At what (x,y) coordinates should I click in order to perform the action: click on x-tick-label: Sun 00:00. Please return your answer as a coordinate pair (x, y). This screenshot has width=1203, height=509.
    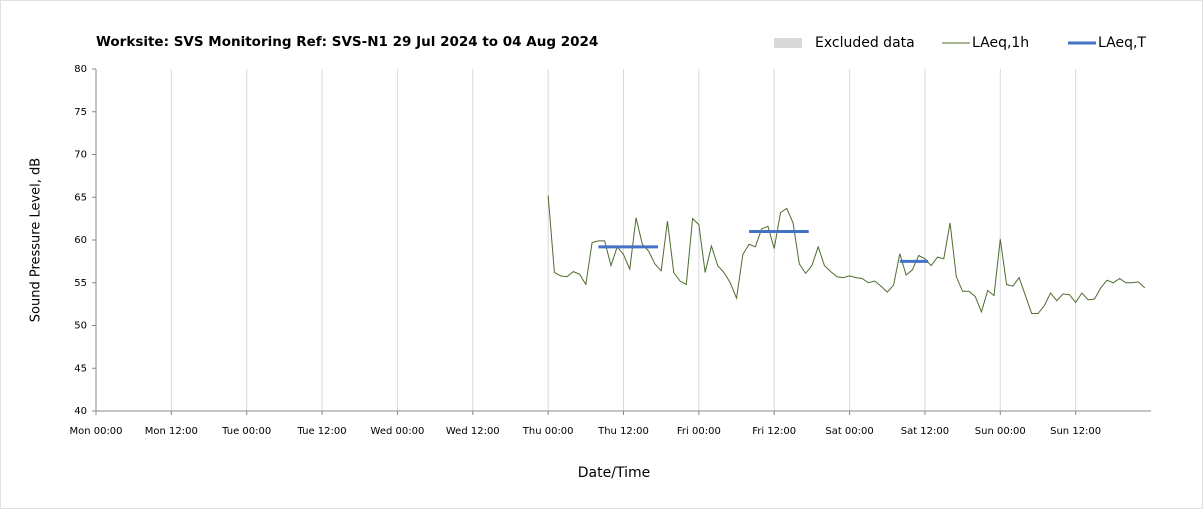
    Looking at the image, I should click on (1000, 431).